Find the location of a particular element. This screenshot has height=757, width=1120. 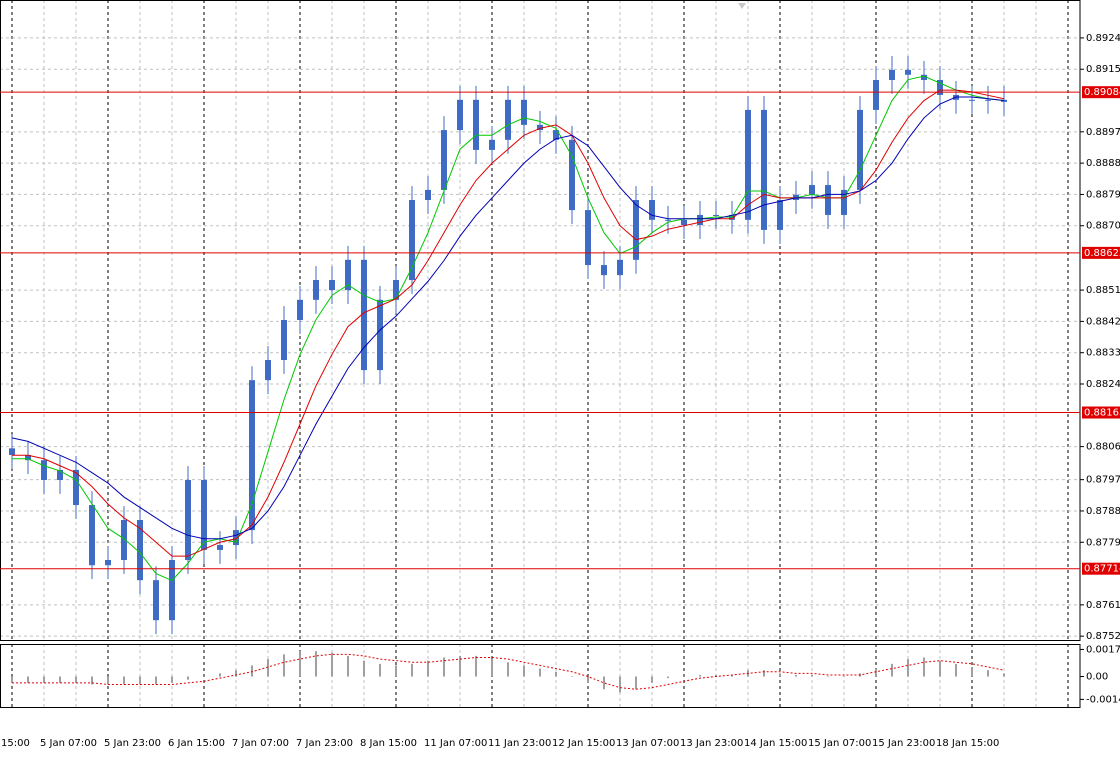

y-tick-label: 0.88425 is located at coordinates (1103, 321).